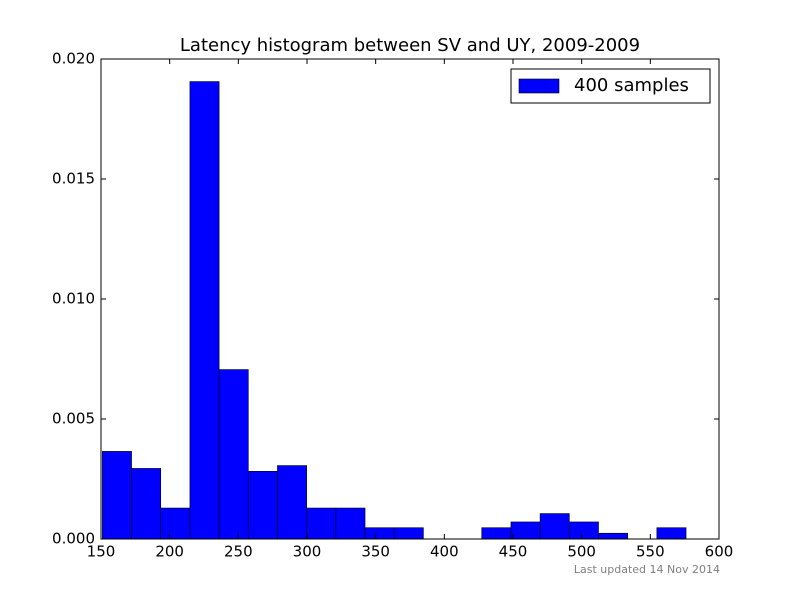 The width and height of the screenshot is (800, 600). I want to click on x-tick-label: 250, so click(238, 552).